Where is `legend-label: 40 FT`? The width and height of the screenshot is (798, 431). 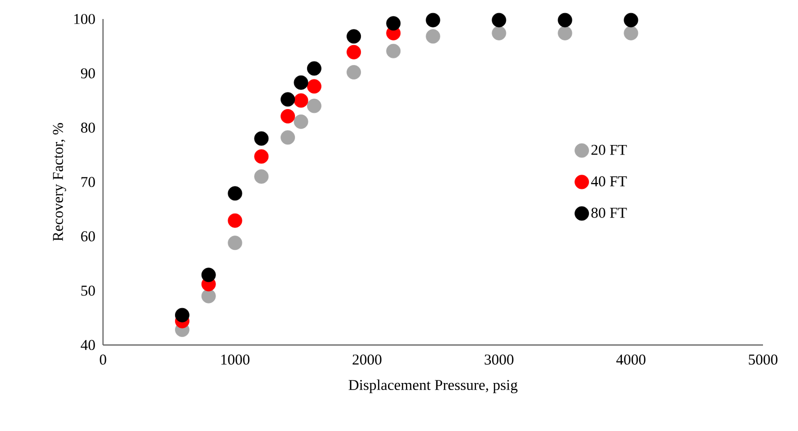
legend-label: 40 FT is located at coordinates (609, 181).